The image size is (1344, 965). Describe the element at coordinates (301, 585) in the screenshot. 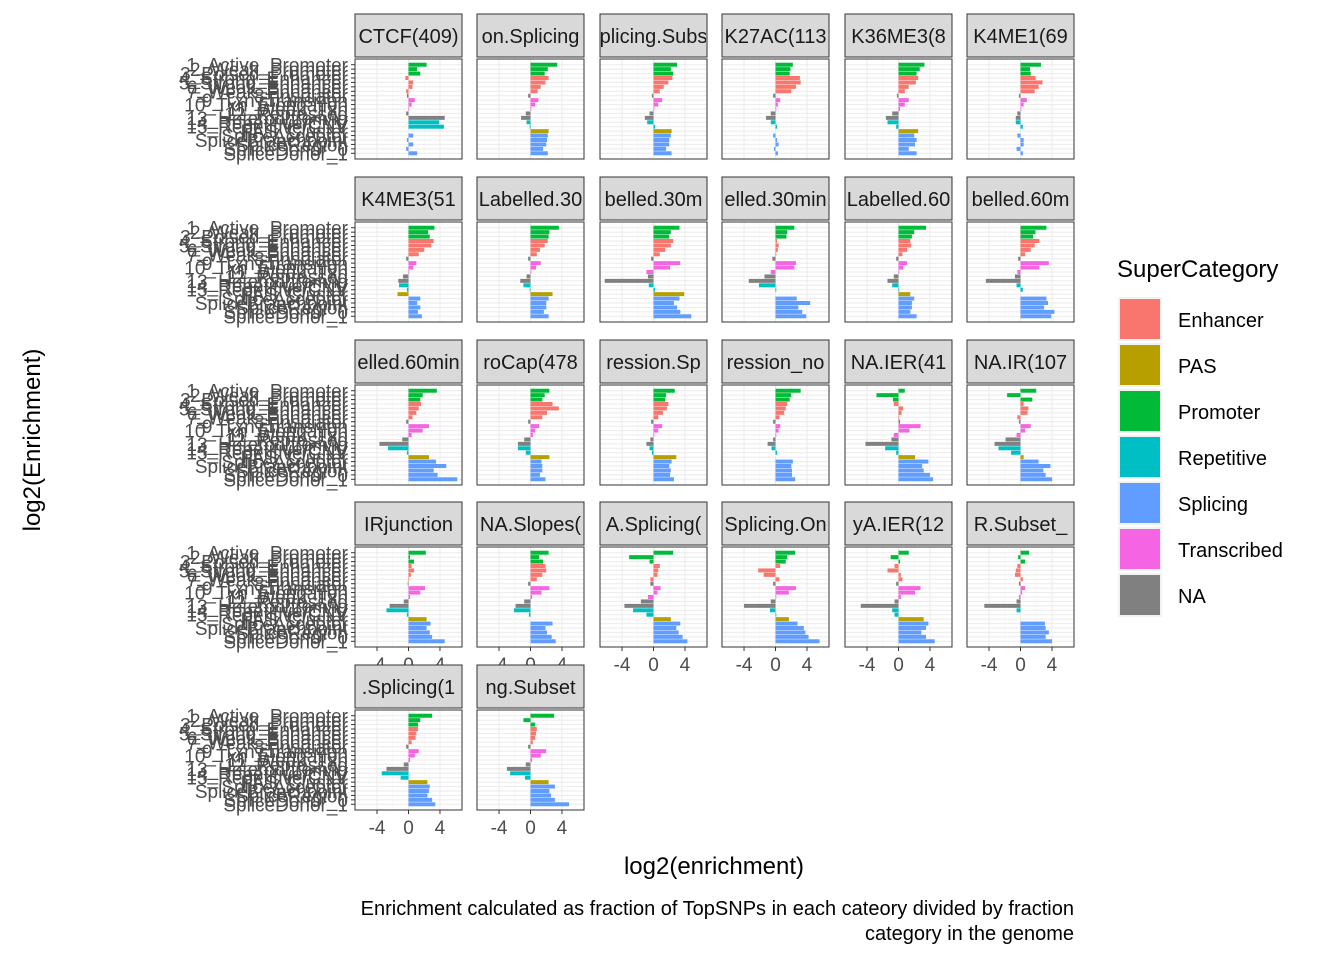

I see `y-tick-label: 8_Insulator` at that location.